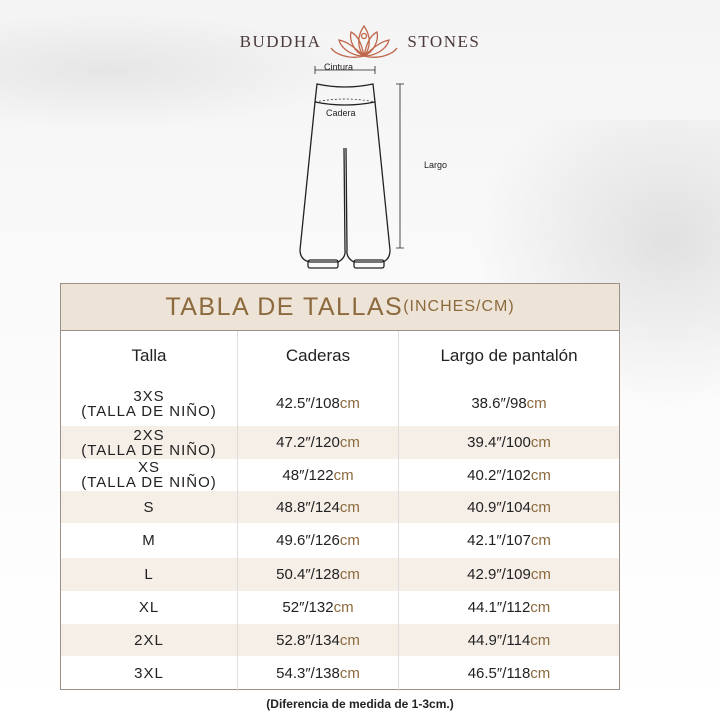  Describe the element at coordinates (308, 640) in the screenshot. I see `hips-value: 52.8″/134` at that location.